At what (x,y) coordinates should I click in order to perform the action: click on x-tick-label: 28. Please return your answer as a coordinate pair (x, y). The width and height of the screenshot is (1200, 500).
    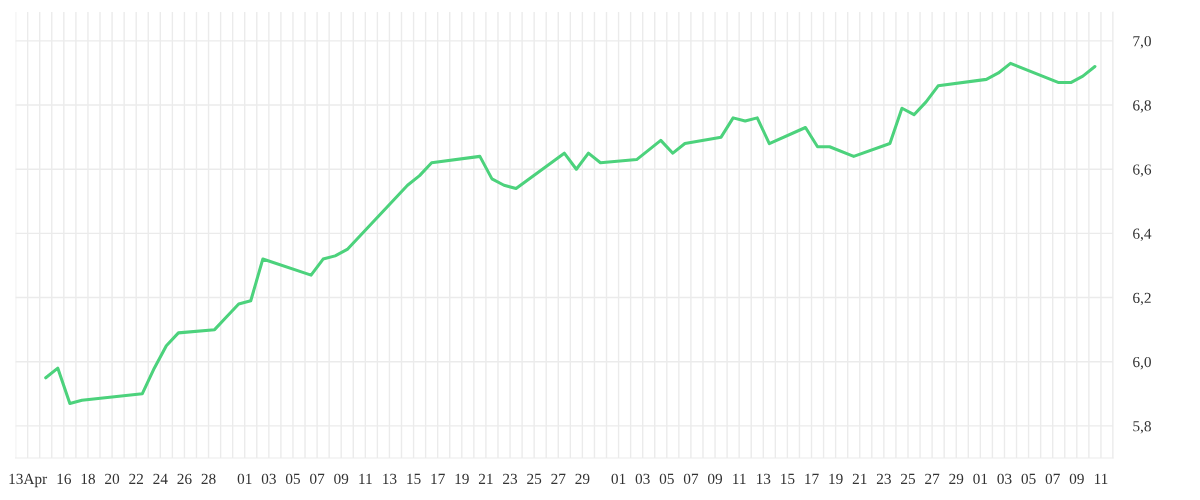
    Looking at the image, I should click on (208, 479).